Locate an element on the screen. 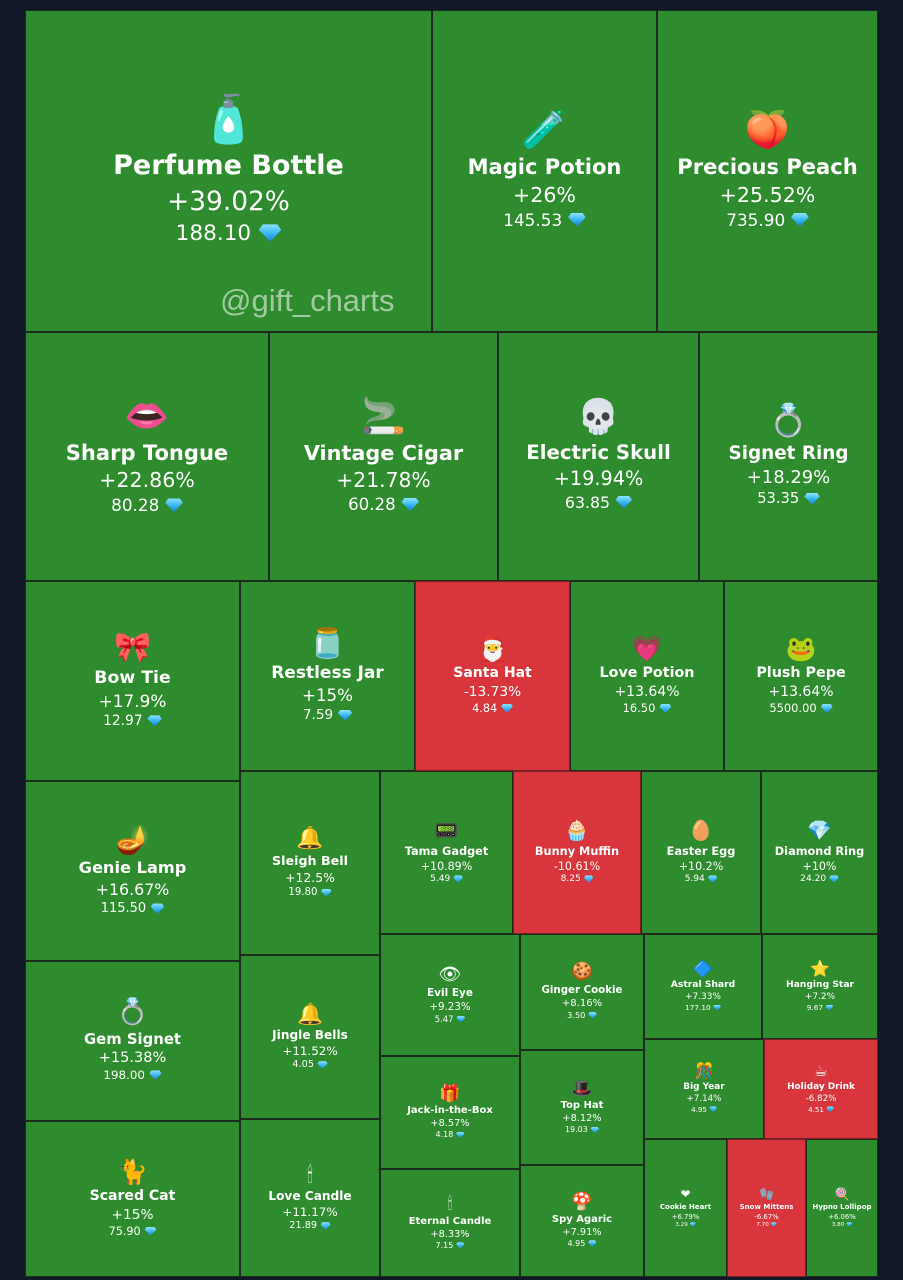 The height and width of the screenshot is (1280, 903). holiday-drink-icon: ☕ is located at coordinates (821, 1071).